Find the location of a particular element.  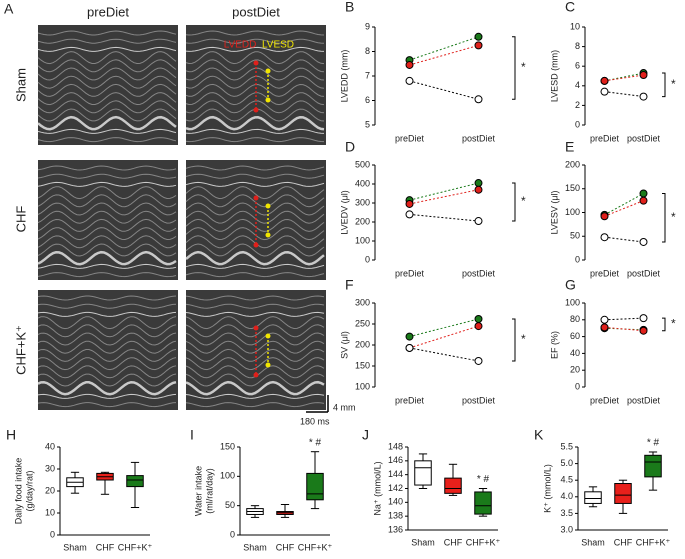

row-header: Sham is located at coordinates (20, 85).